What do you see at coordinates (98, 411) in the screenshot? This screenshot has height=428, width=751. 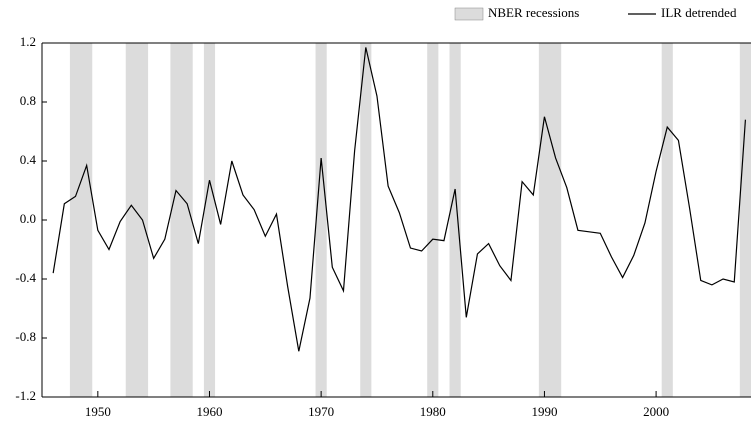 I see `x-tick-label: 1950` at bounding box center [98, 411].